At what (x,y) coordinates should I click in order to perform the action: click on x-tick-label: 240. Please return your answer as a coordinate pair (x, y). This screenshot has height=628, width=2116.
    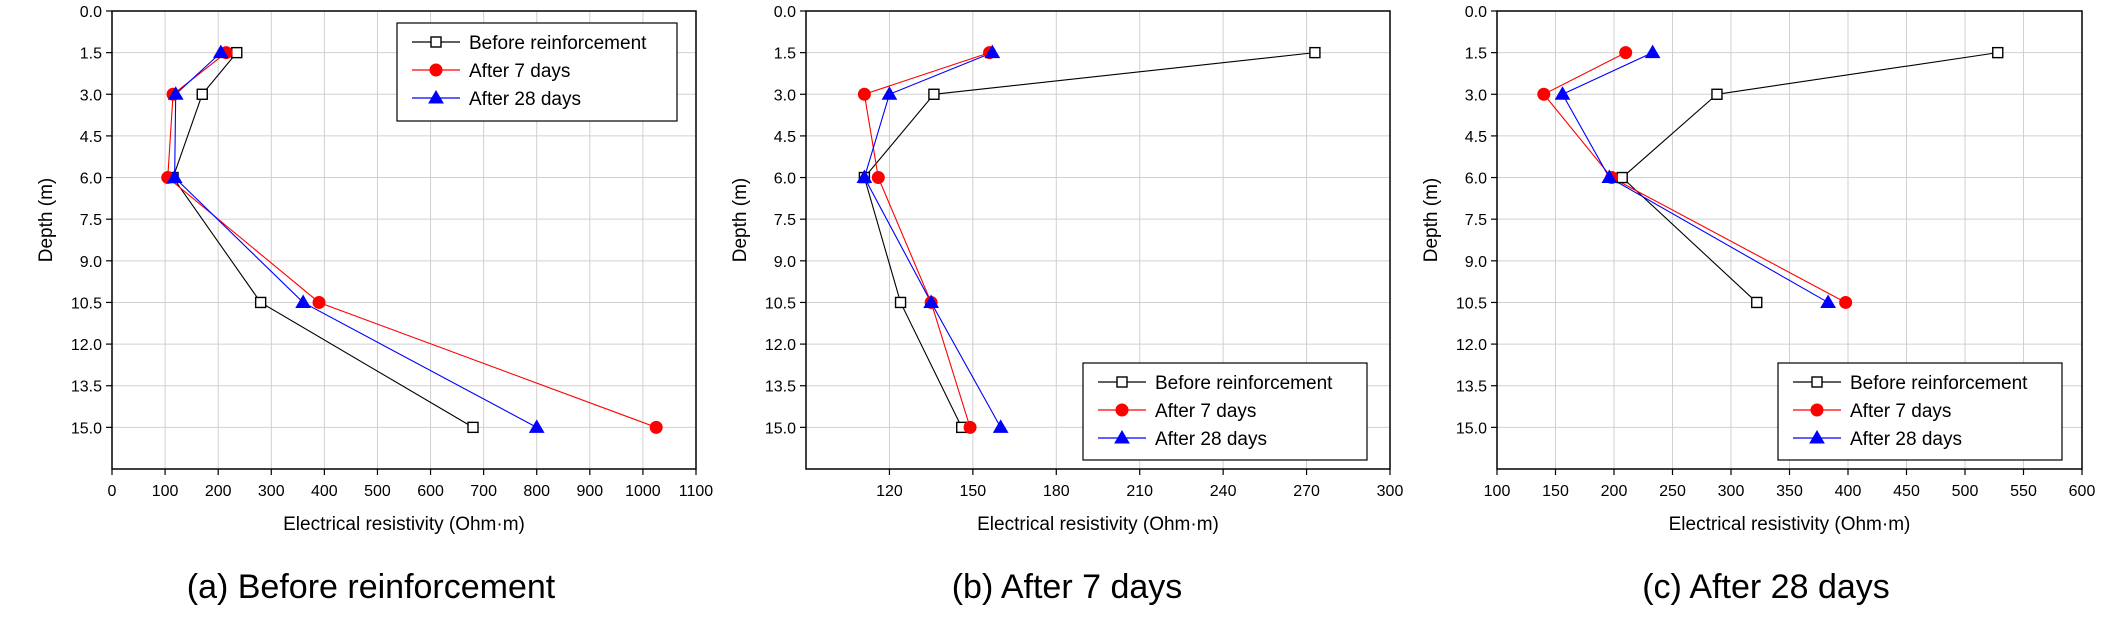
    Looking at the image, I should click on (1223, 491).